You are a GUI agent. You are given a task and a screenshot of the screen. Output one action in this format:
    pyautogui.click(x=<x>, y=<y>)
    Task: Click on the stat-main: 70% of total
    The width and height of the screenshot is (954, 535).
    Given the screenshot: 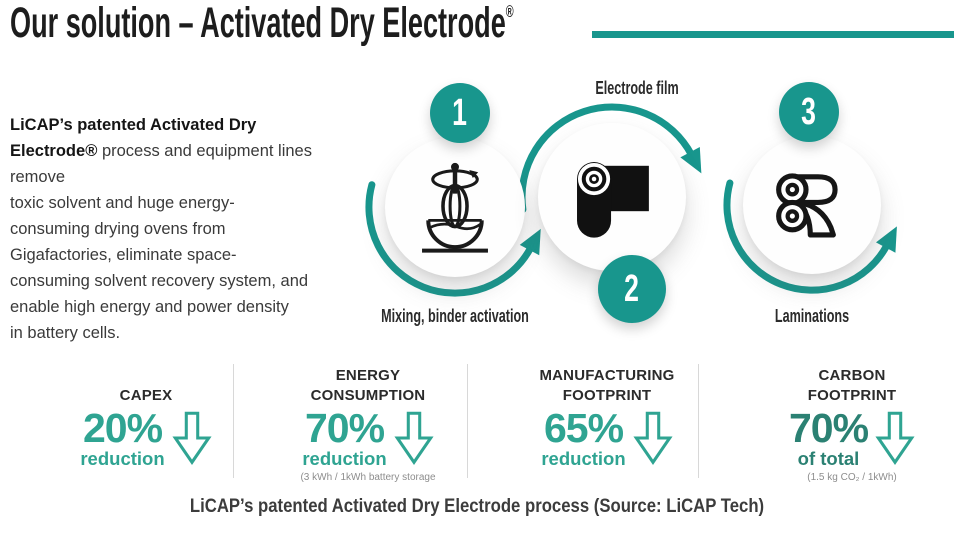 What is the action you would take?
    pyautogui.click(x=851, y=437)
    